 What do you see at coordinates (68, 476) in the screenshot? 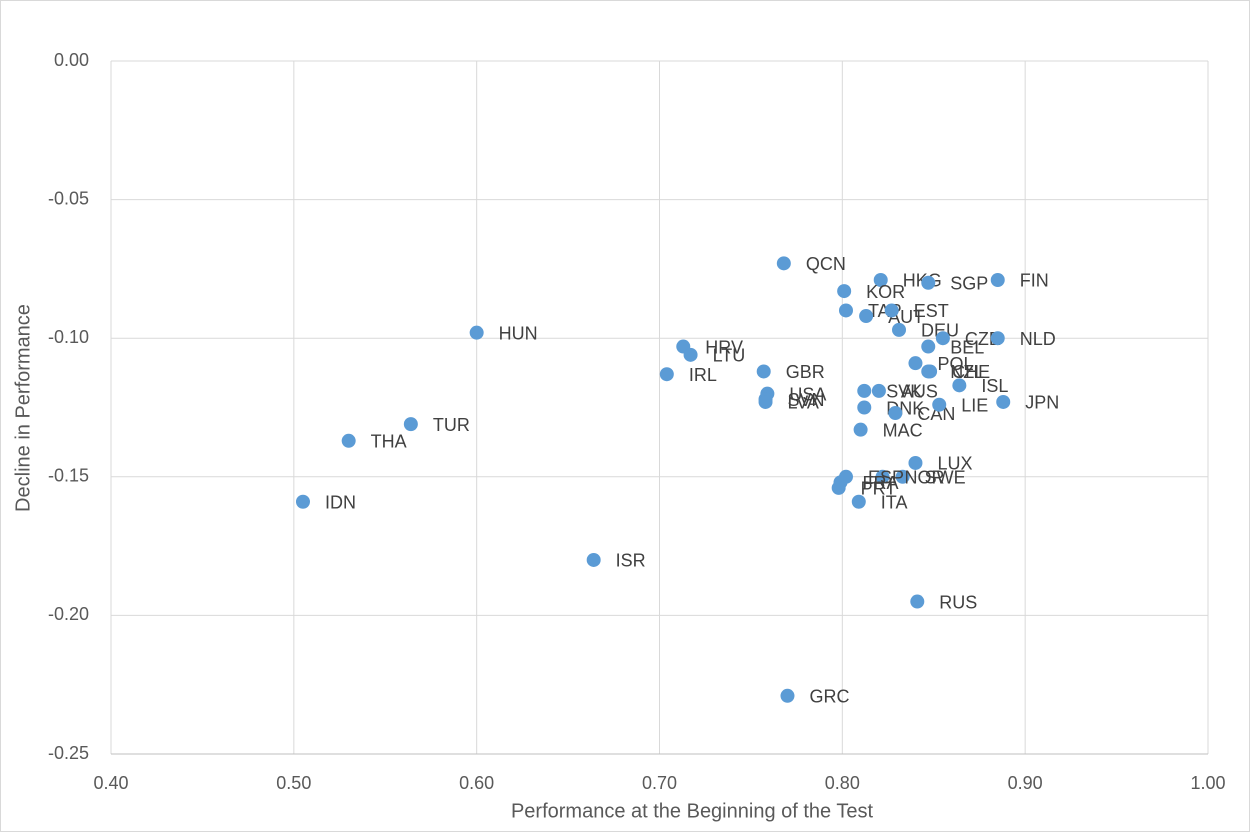
I see `y-tick-label: -0.15` at bounding box center [68, 476].